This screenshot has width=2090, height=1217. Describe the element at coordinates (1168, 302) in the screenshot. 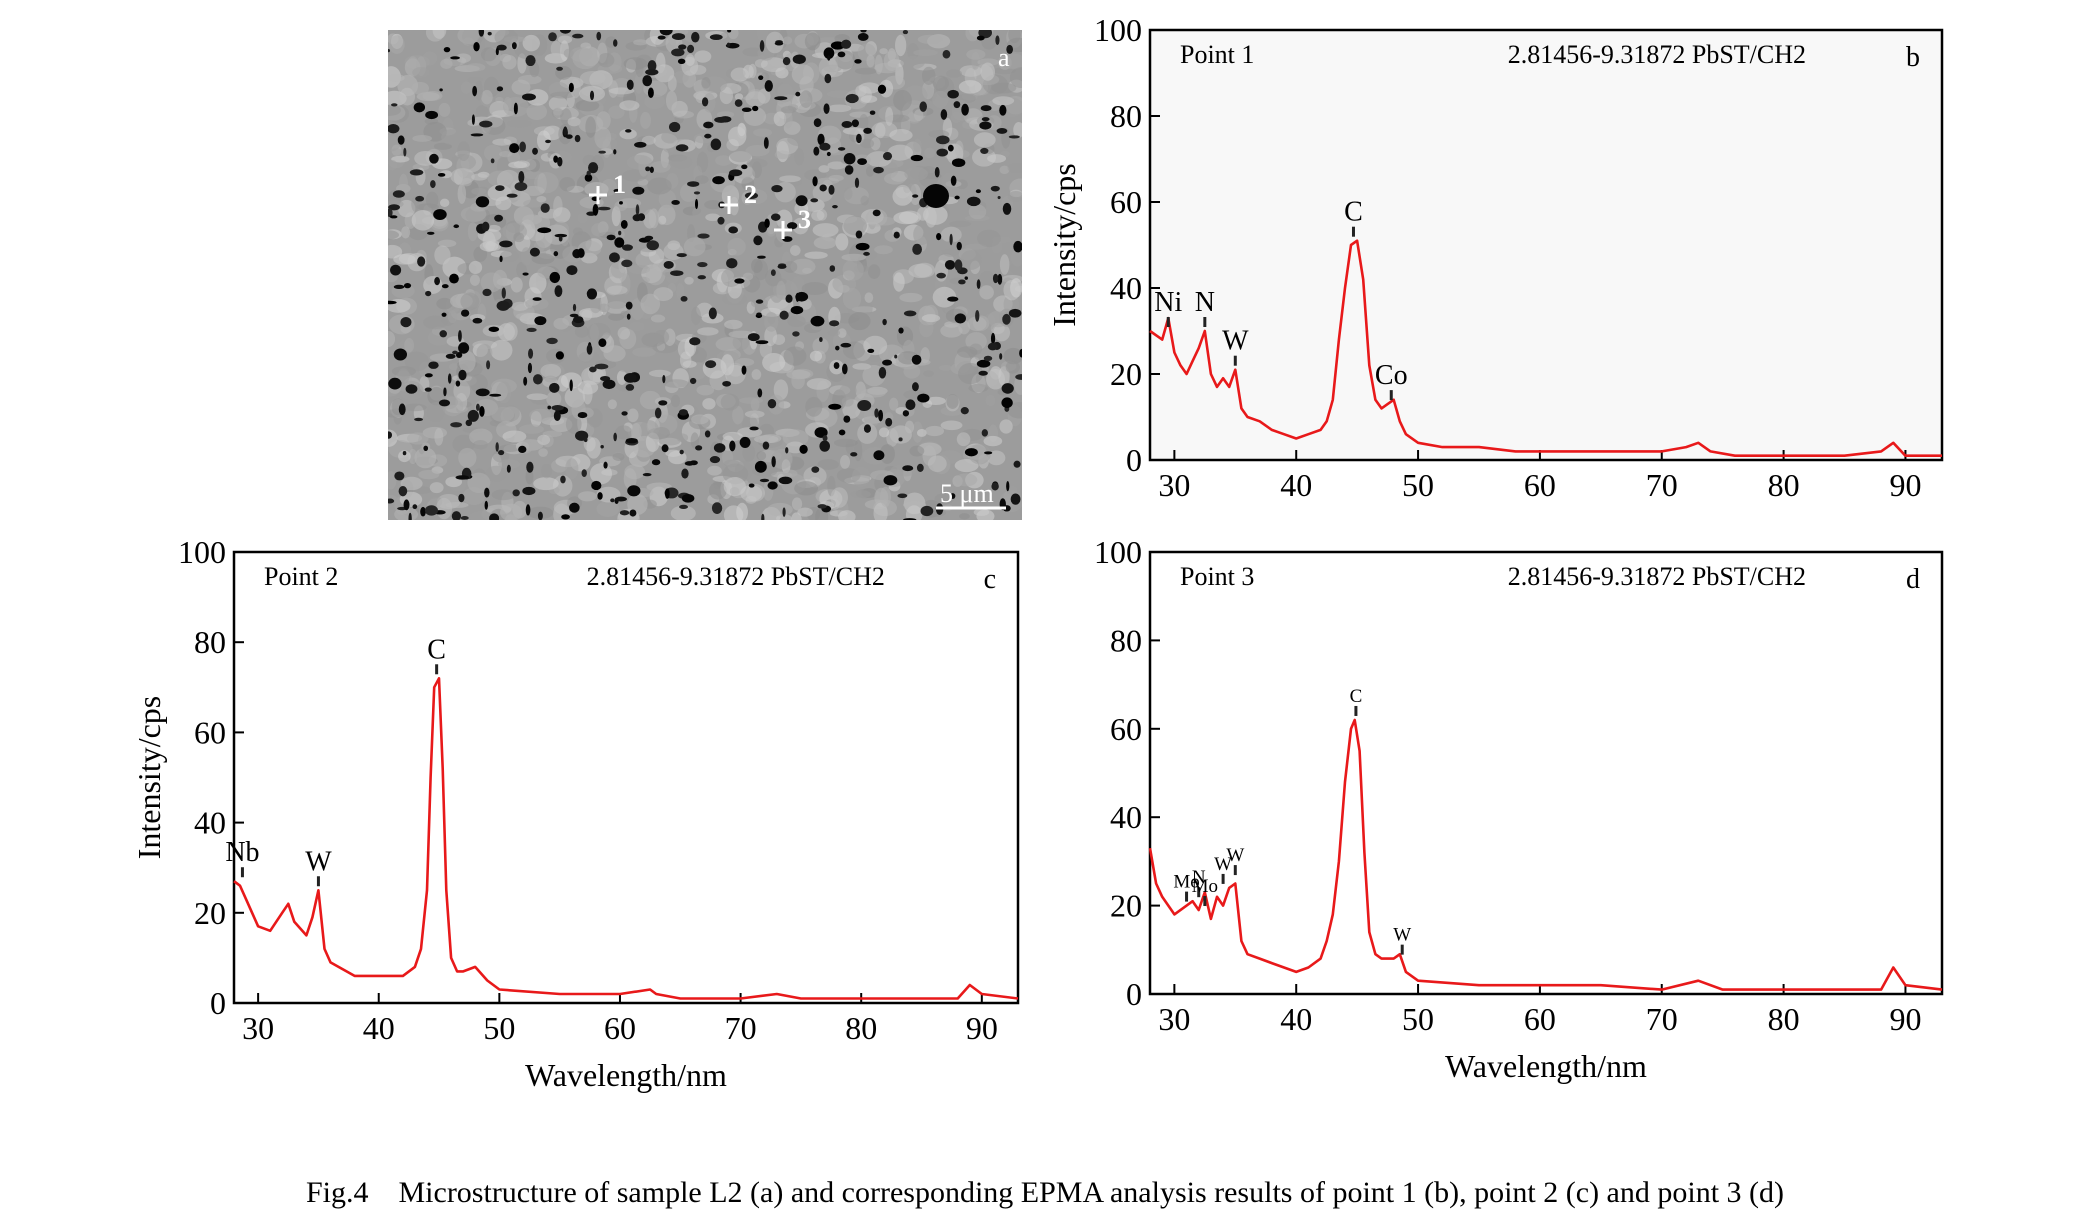

I see `peak-label-text: Ni` at that location.